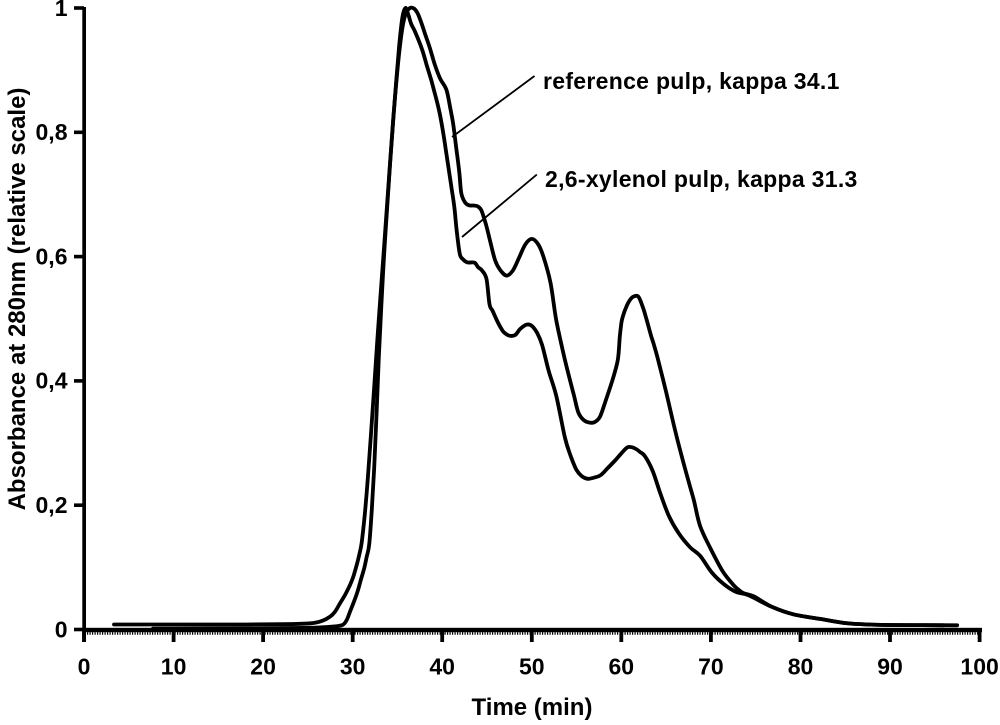 This screenshot has width=1000, height=725. Describe the element at coordinates (532, 707) in the screenshot. I see `svg-text: Time (min)` at that location.